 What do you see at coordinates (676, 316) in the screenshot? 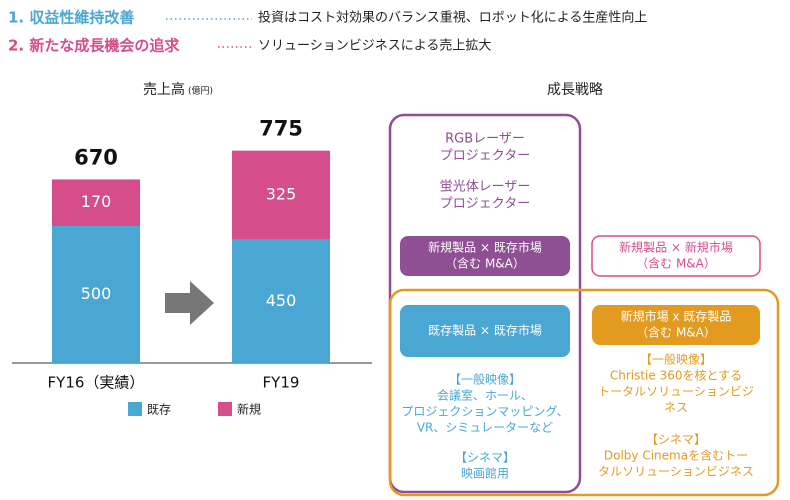
I see `strategy-text: 新規市場 x 既存製品` at bounding box center [676, 316].